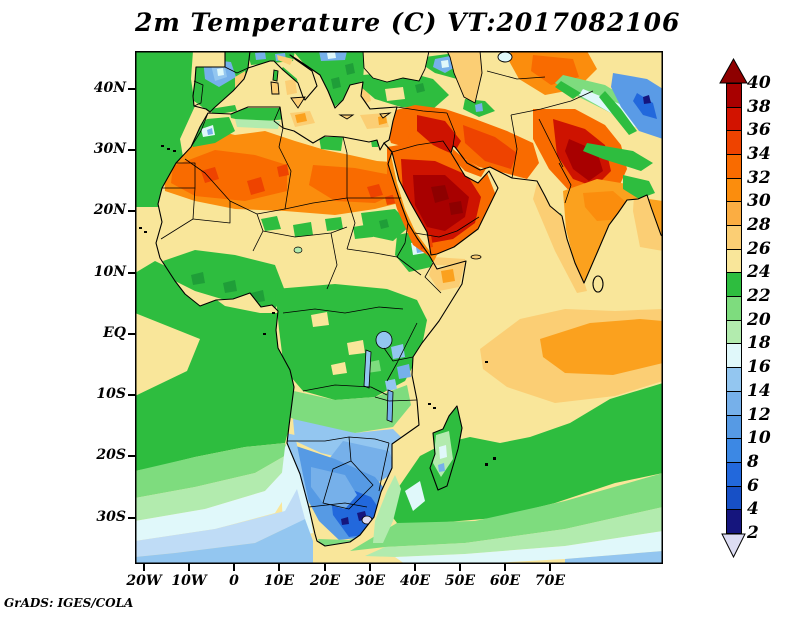 Image resolution: width=800 pixels, height=618 pixels. I want to click on colorbar-label-34: 34, so click(759, 154).